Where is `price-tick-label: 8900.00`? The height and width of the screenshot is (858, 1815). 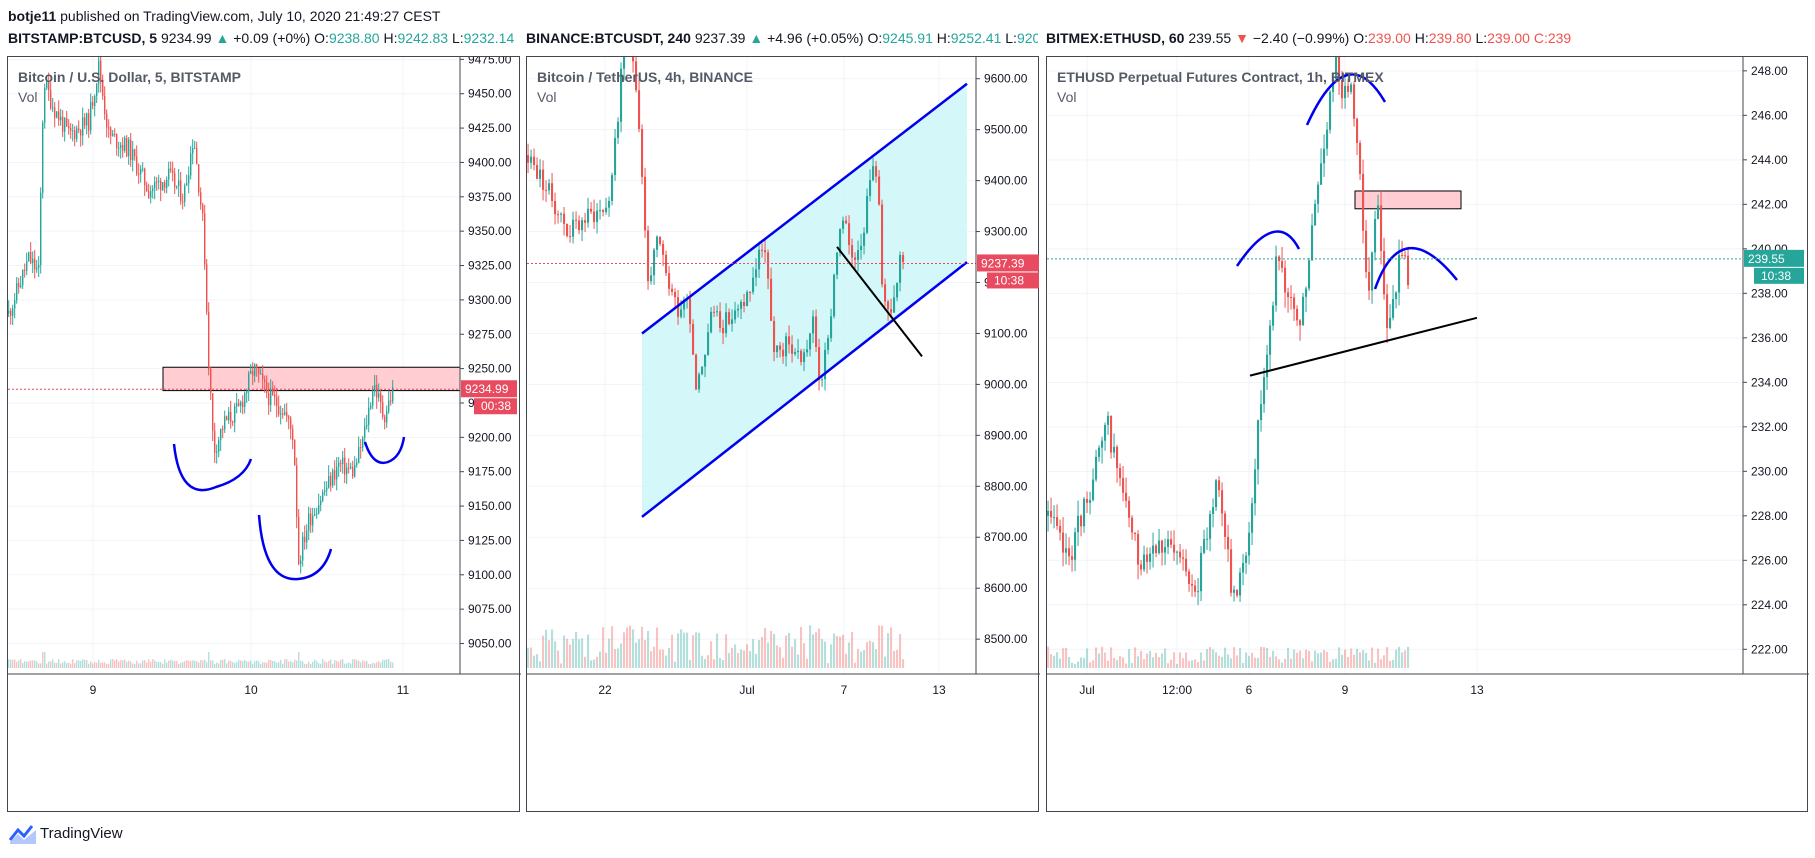
price-tick-label: 8900.00 is located at coordinates (1006, 435).